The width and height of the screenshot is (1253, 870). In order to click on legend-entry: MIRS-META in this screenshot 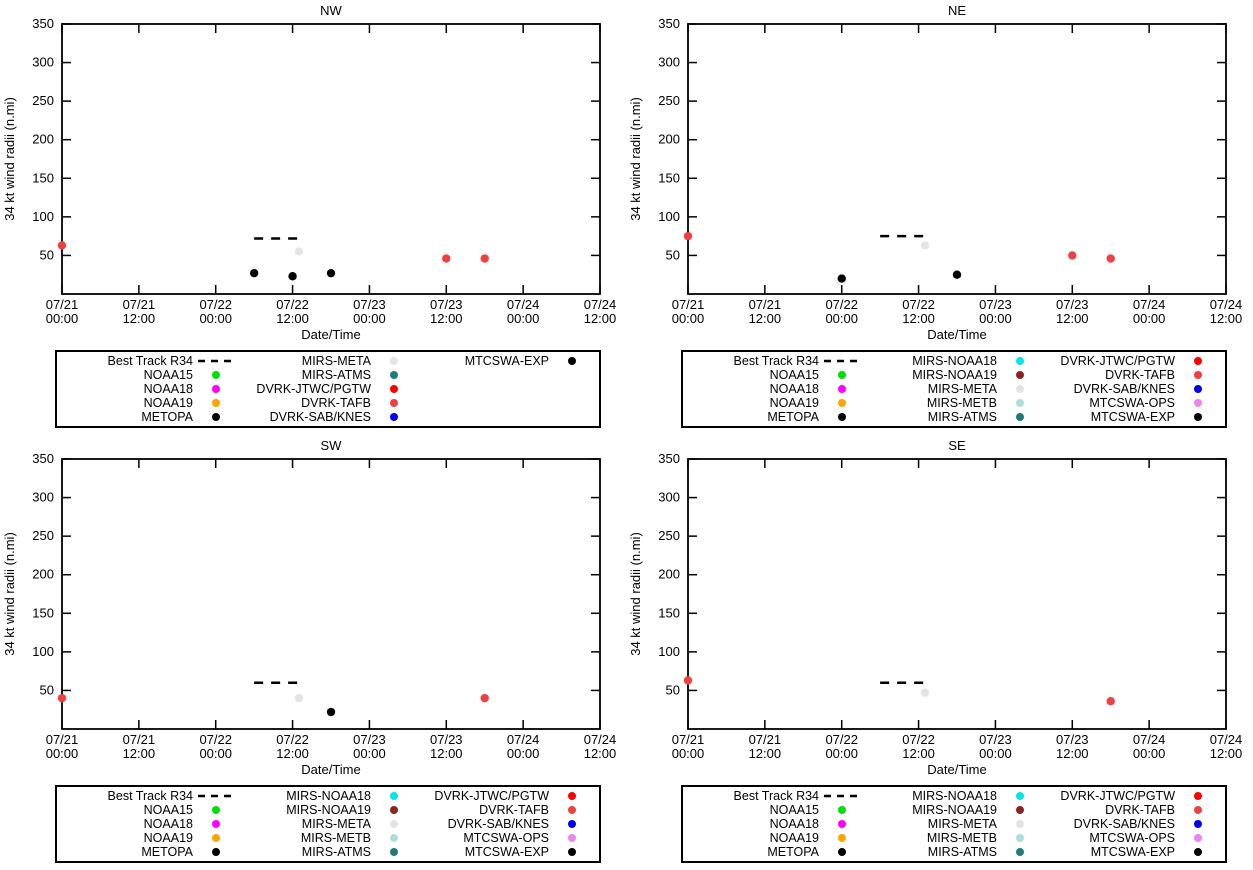, I will do `click(954, 389)`.